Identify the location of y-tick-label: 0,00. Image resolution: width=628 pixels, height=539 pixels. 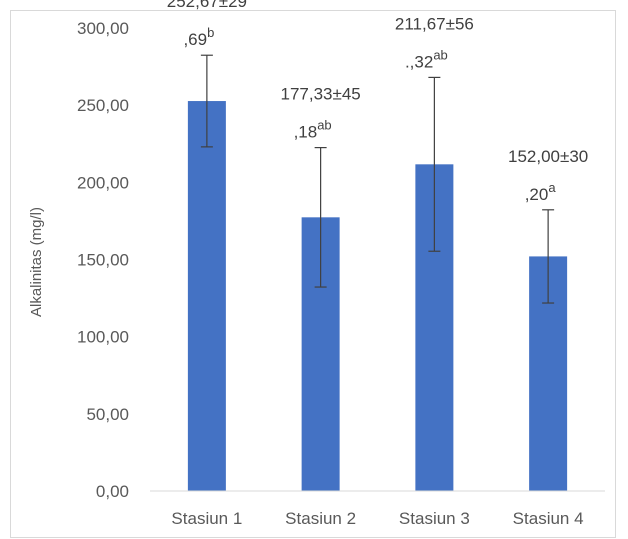
(112, 491).